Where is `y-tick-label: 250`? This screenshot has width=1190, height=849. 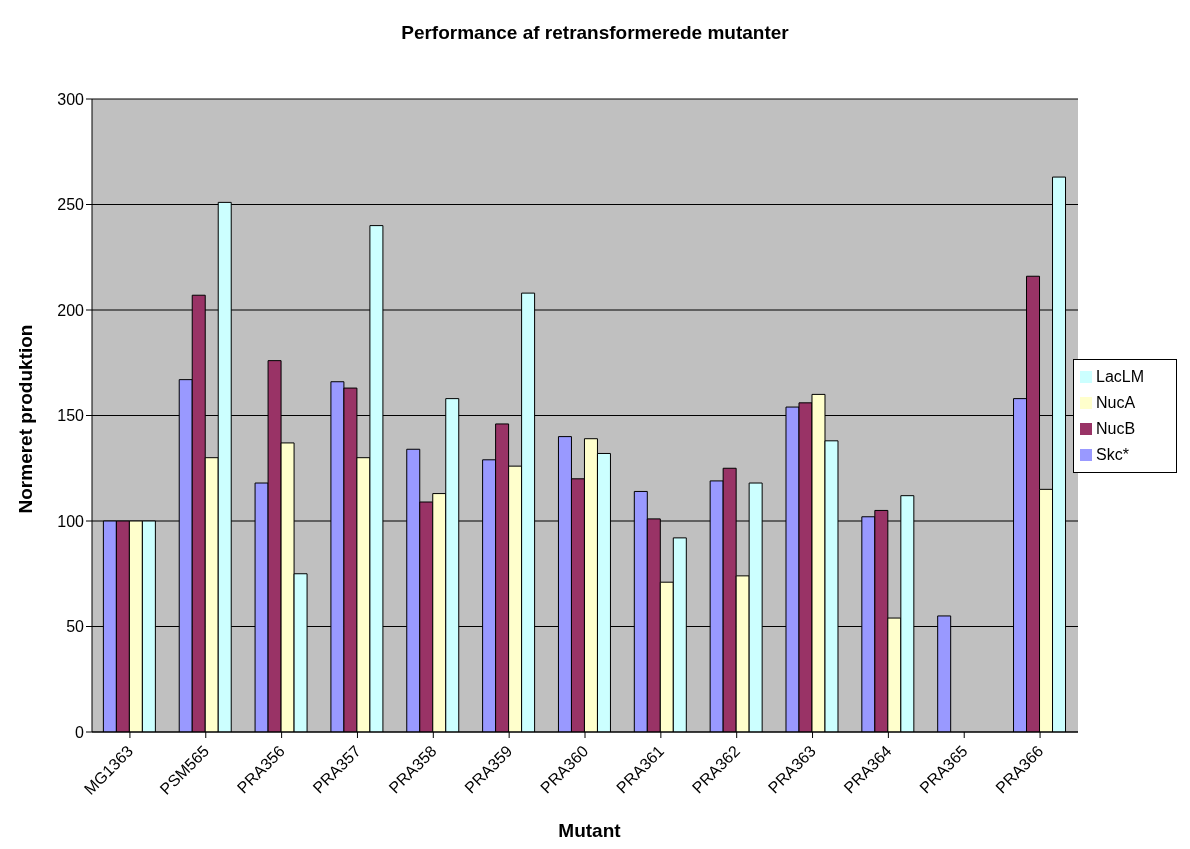 y-tick-label: 250 is located at coordinates (71, 205).